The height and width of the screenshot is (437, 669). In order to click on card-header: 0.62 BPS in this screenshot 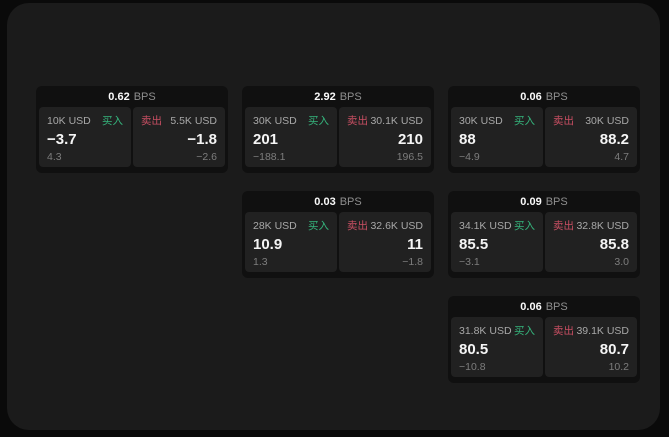, I will do `click(132, 96)`.